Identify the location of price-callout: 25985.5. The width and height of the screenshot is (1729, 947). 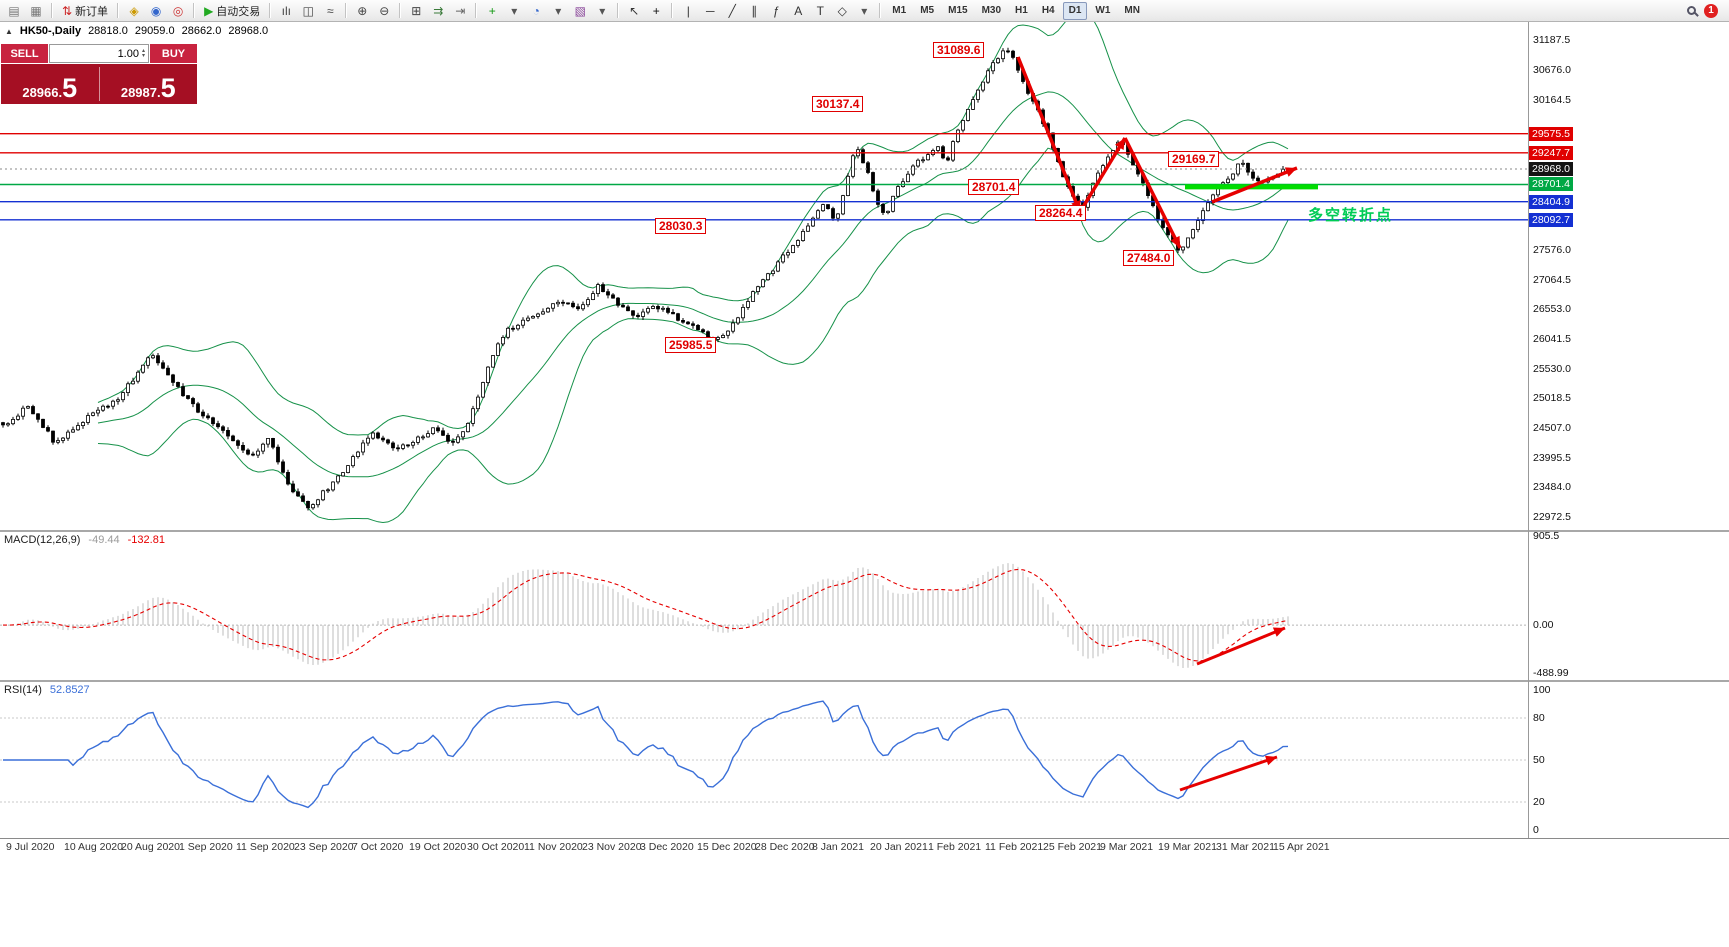
(691, 345).